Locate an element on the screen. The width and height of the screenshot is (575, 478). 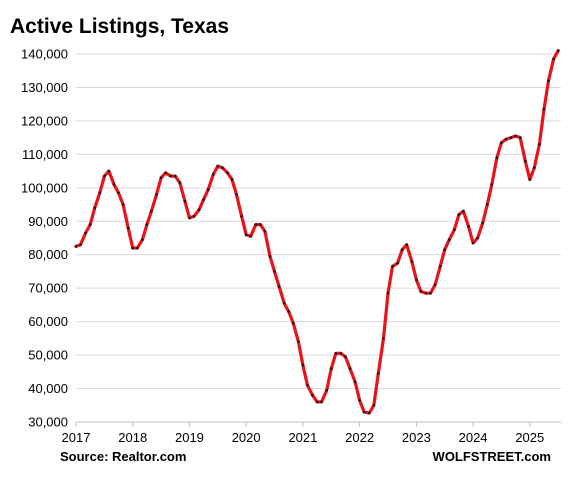
y-tick-label: 110,000 is located at coordinates (45, 154).